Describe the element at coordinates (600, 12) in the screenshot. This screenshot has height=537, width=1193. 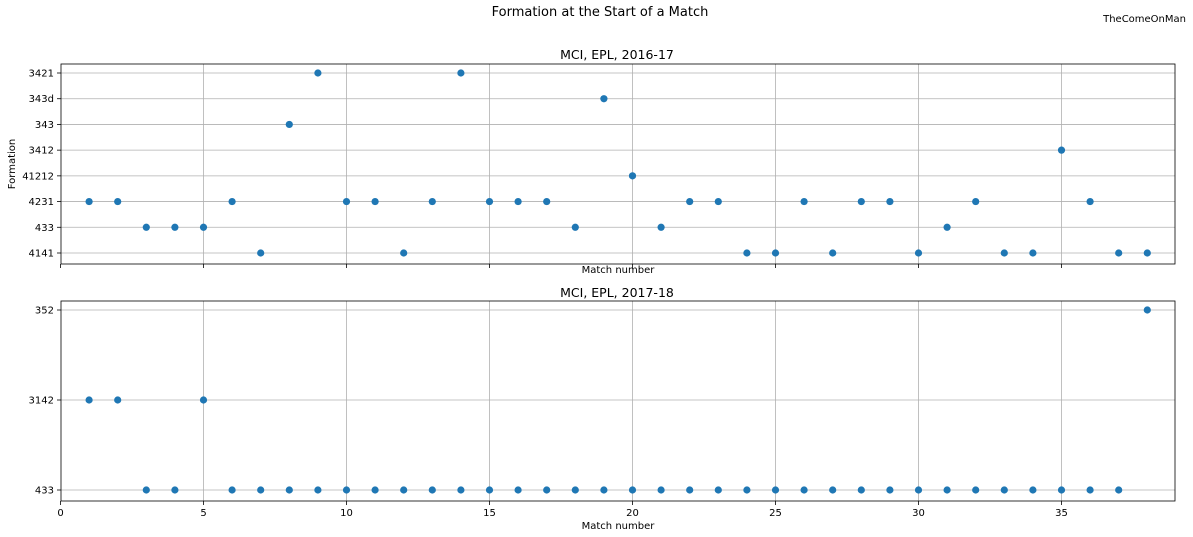
I see `figure-suptitle: Formation at the Start of a Match` at that location.